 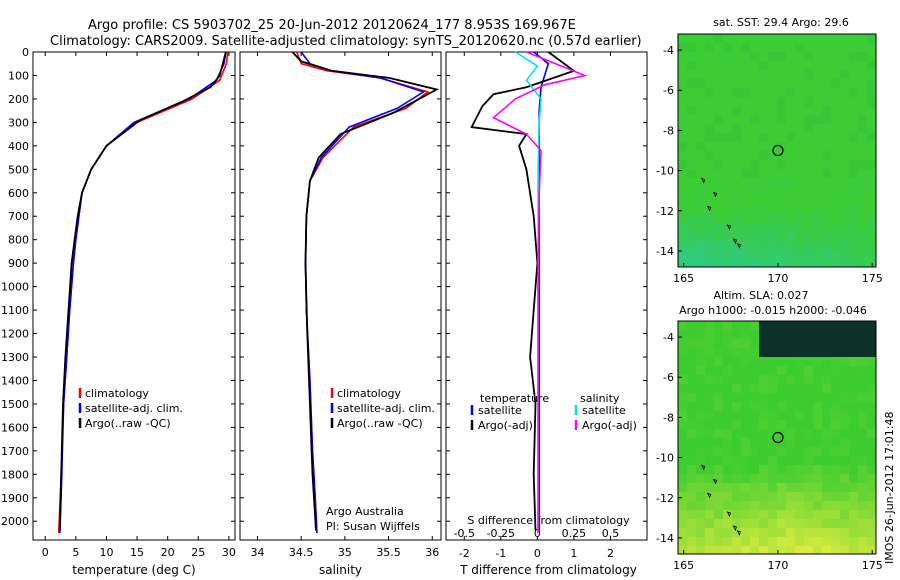 I want to click on map-y-tick-label: -6, so click(x=668, y=90).